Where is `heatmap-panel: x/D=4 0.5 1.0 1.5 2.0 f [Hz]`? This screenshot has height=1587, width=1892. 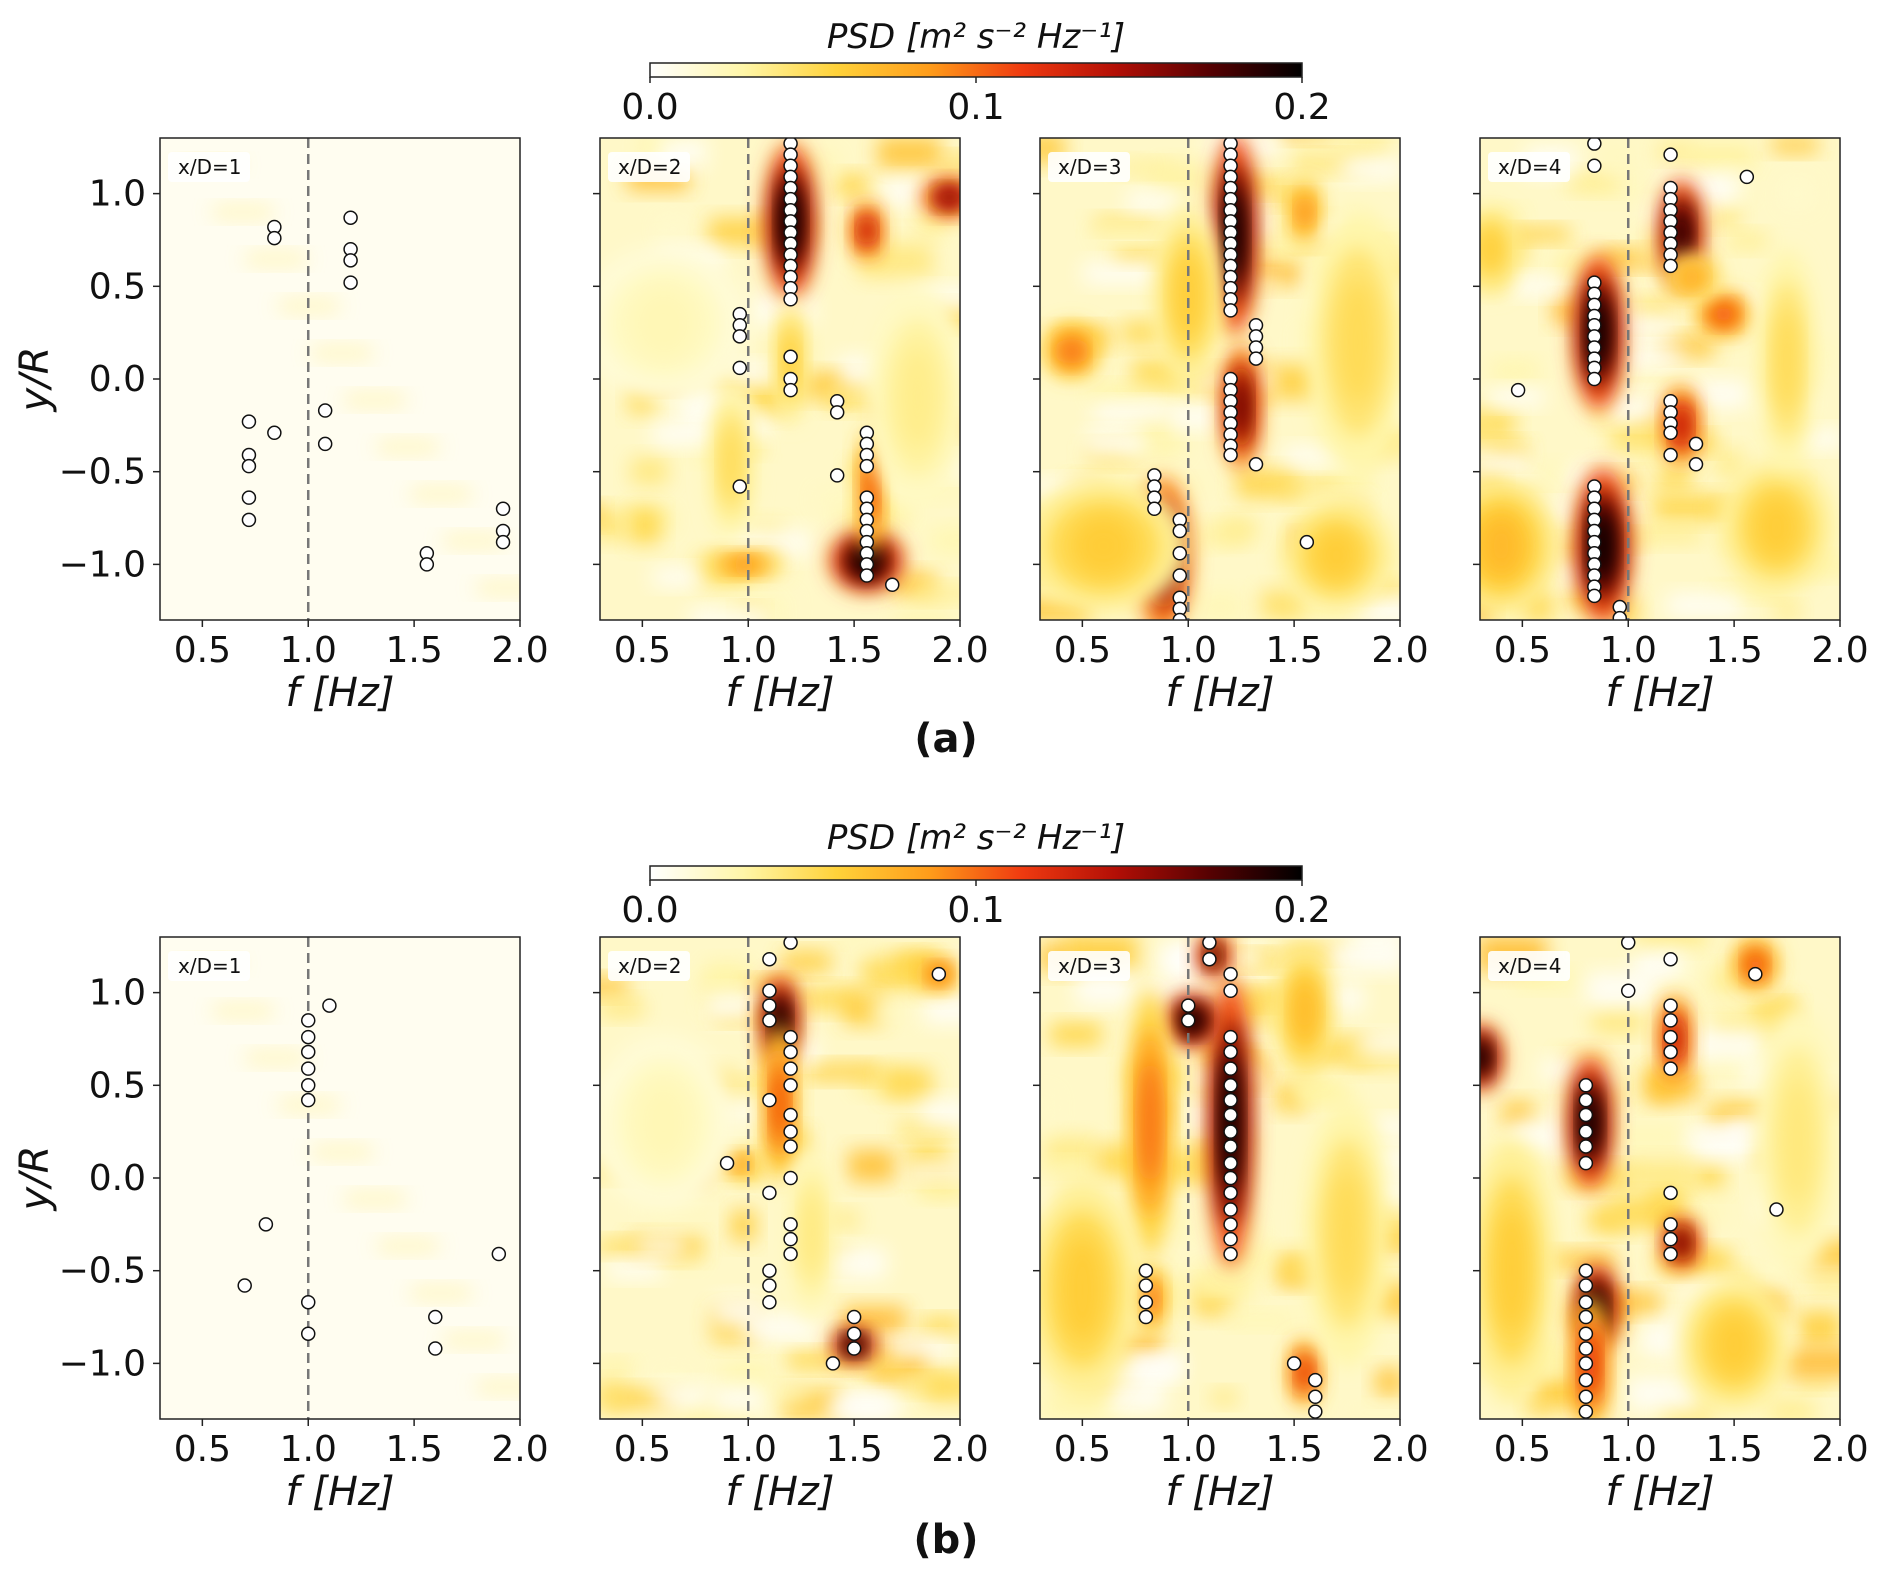
heatmap-panel: x/D=4 0.5 1.0 1.5 2.0 f [Hz] is located at coordinates (1671, 1225).